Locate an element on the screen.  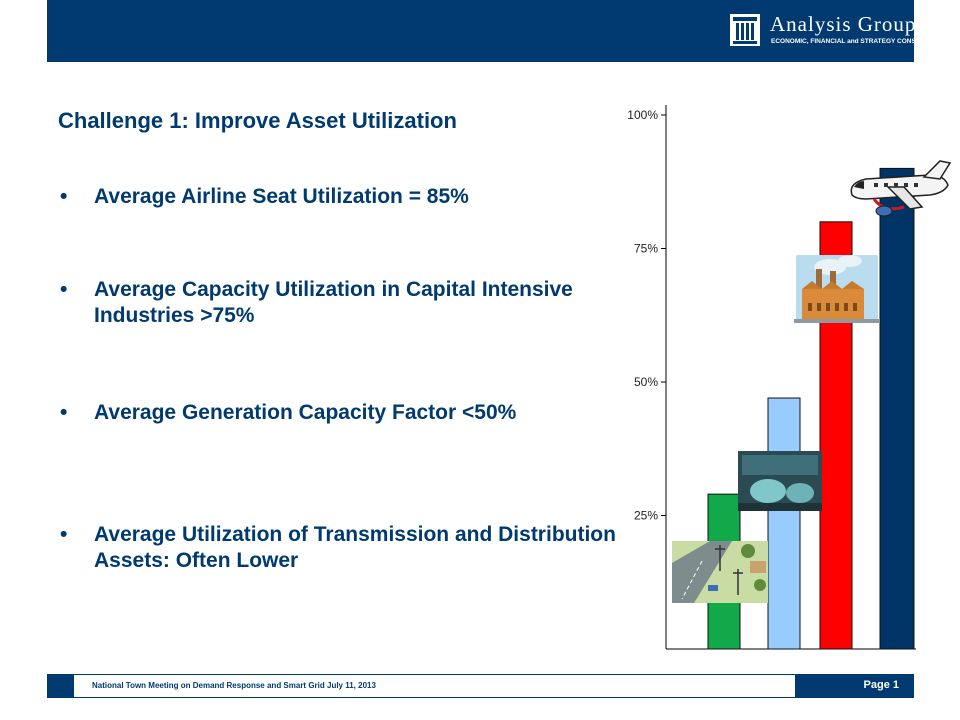
slide-title: Challenge 1: Improve Asset Utilization is located at coordinates (257, 120).